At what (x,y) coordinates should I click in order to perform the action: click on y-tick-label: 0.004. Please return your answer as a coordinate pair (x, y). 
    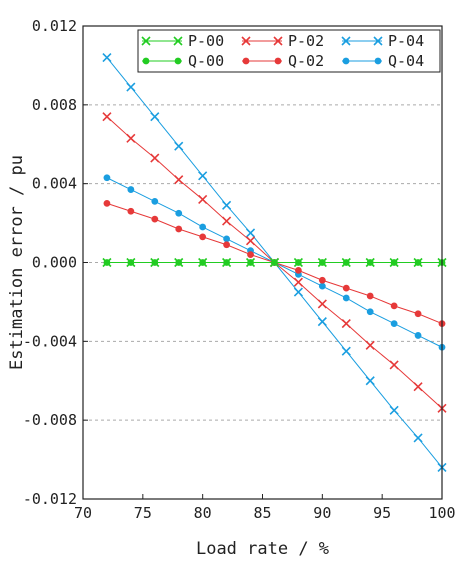
    Looking at the image, I should click on (54, 184).